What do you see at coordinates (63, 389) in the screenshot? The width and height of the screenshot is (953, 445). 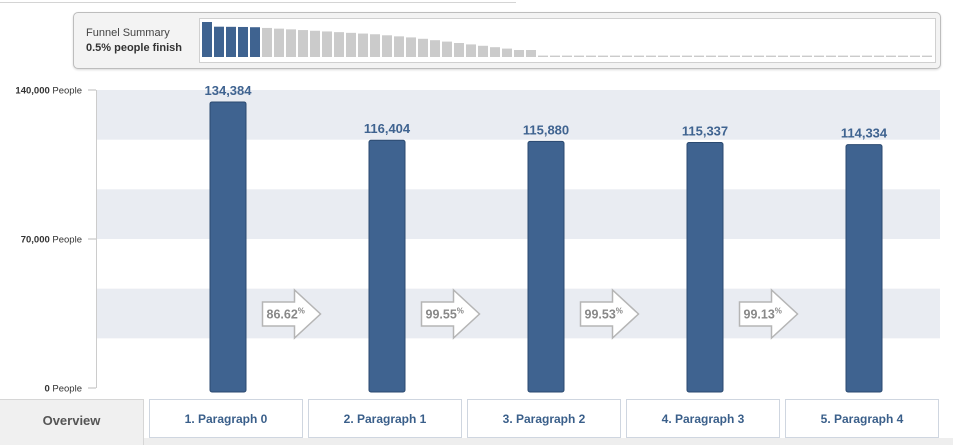 I see `y-tick-label: 0 People` at bounding box center [63, 389].